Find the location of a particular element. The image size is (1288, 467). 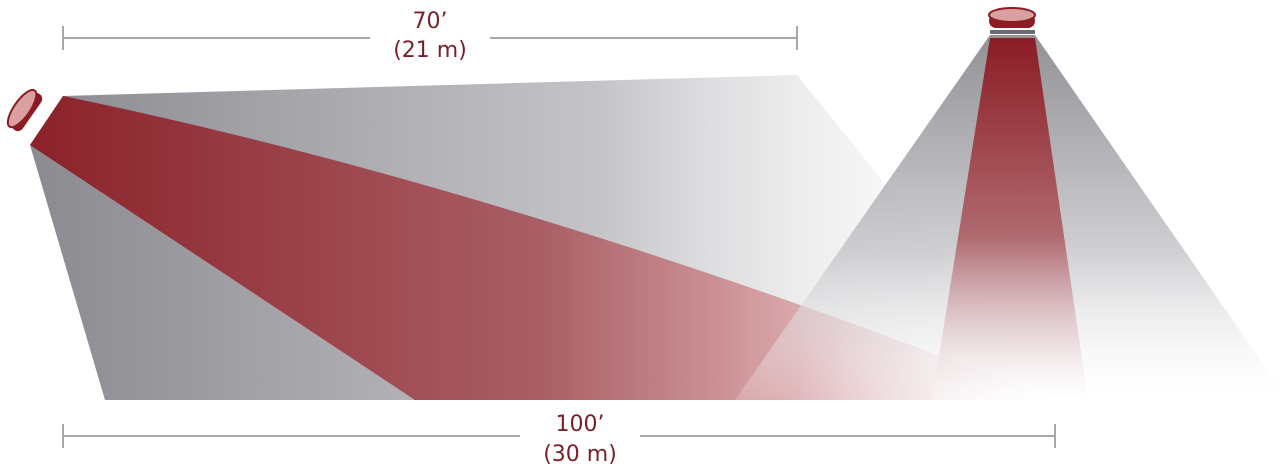

bottom-dimension-line is located at coordinates (559, 436).